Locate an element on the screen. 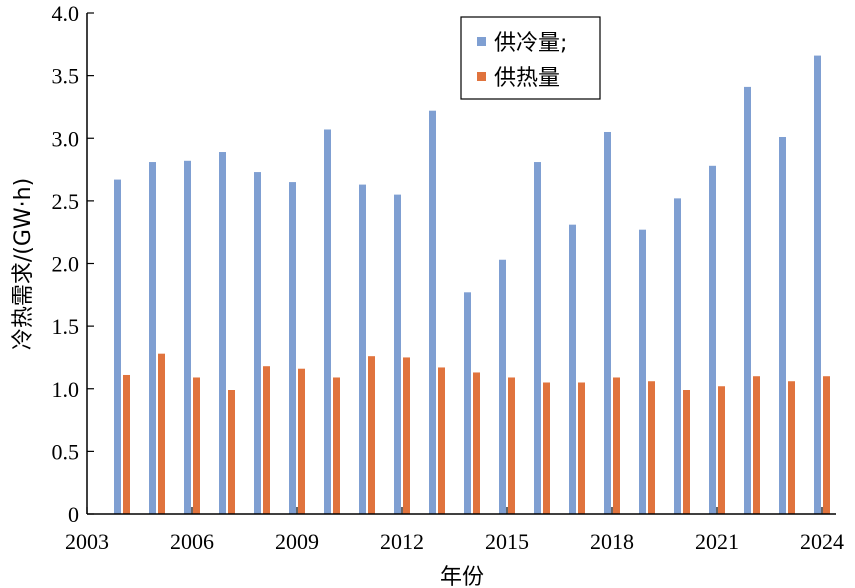 Image resolution: width=855 pixels, height=588 pixels. bar-heating-2019 is located at coordinates (651, 447).